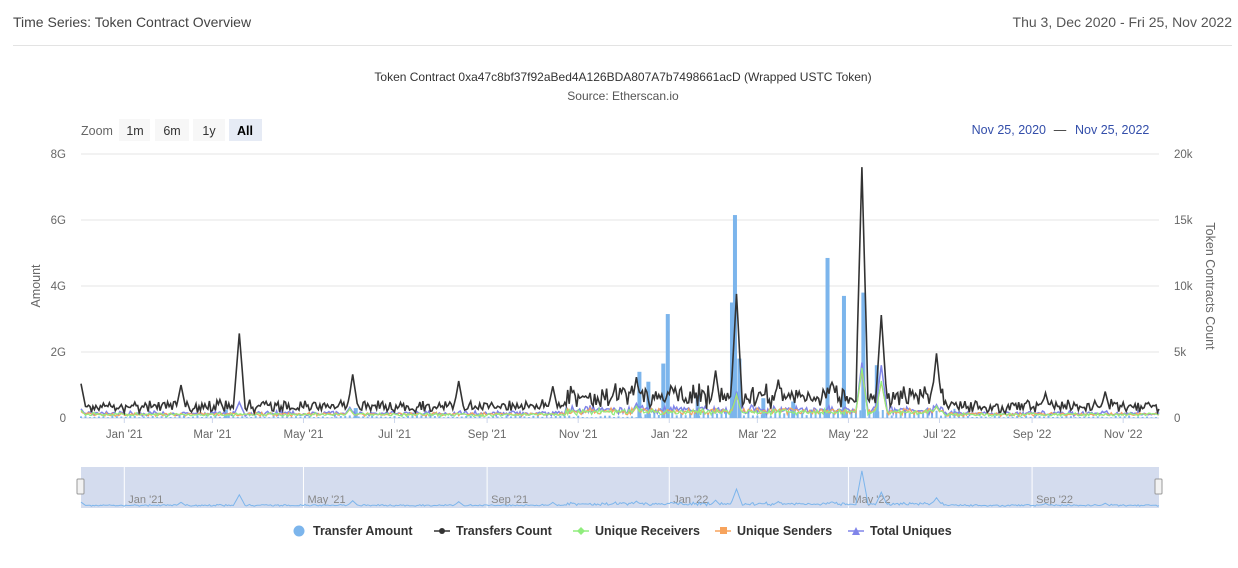  Describe the element at coordinates (757, 435) in the screenshot. I see `x-tick-label: Mar '22` at that location.